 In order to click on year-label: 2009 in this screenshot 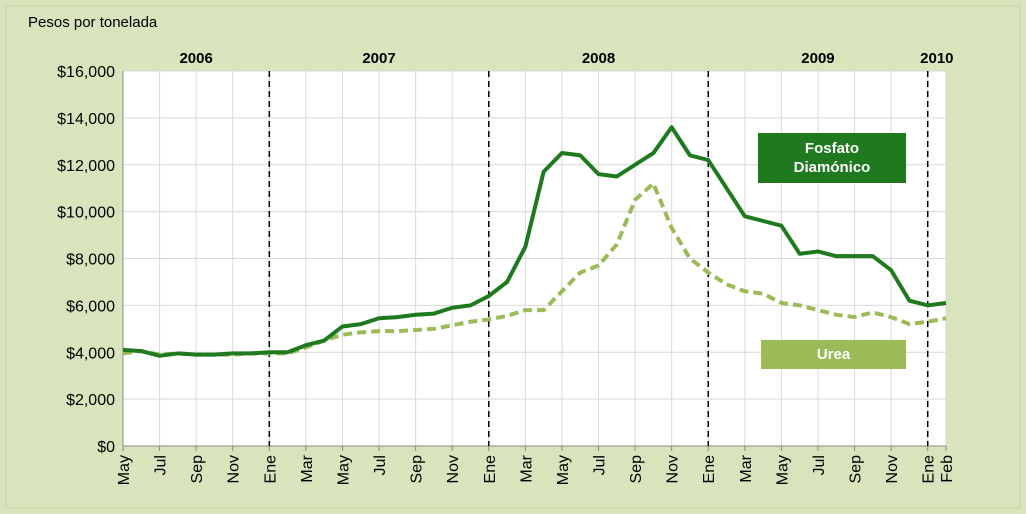, I will do `click(817, 58)`.